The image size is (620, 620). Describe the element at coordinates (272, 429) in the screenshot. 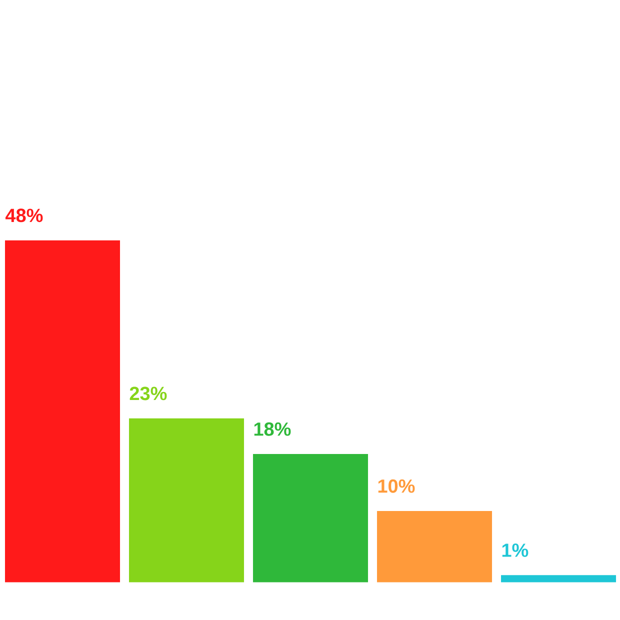

I see `data-label: 18%` at that location.